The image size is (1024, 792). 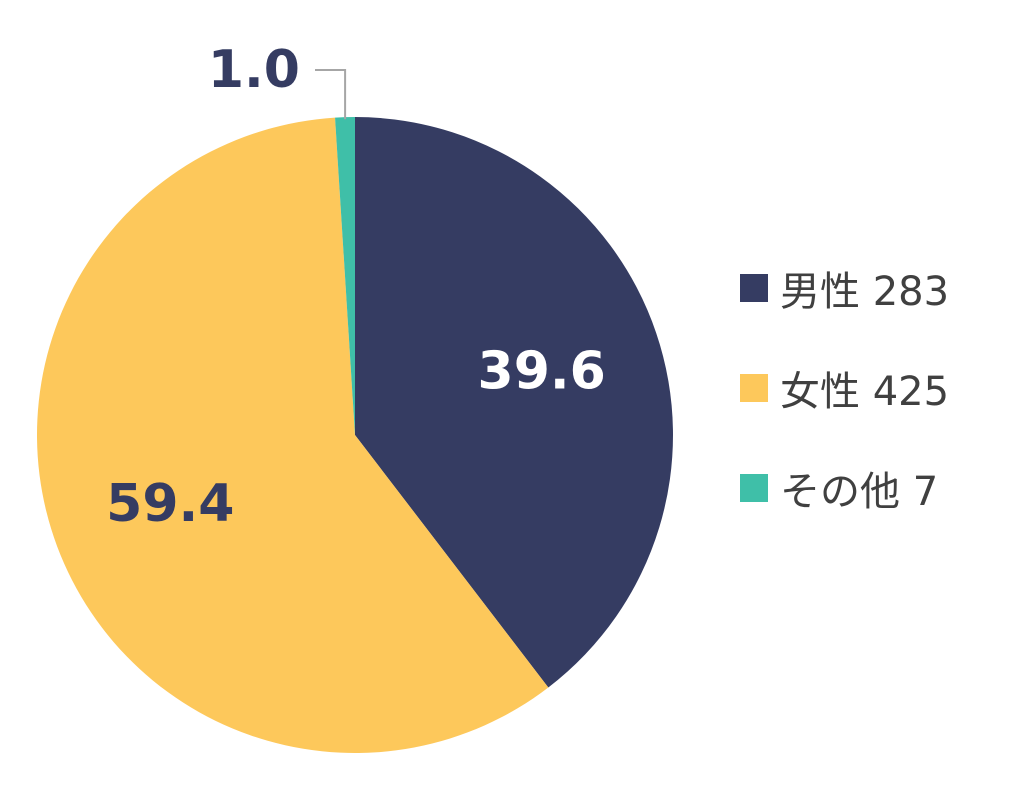 I want to click on legend-label-female: 女性 425, so click(x=865, y=392).